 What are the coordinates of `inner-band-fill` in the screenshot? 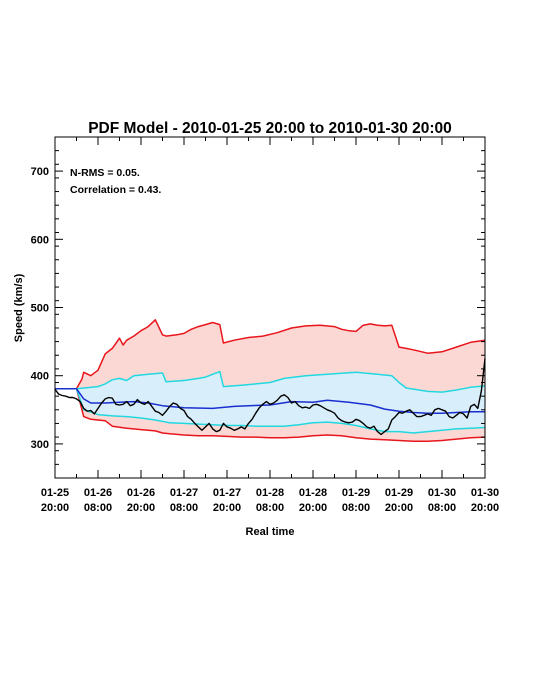 It's located at (270, 402).